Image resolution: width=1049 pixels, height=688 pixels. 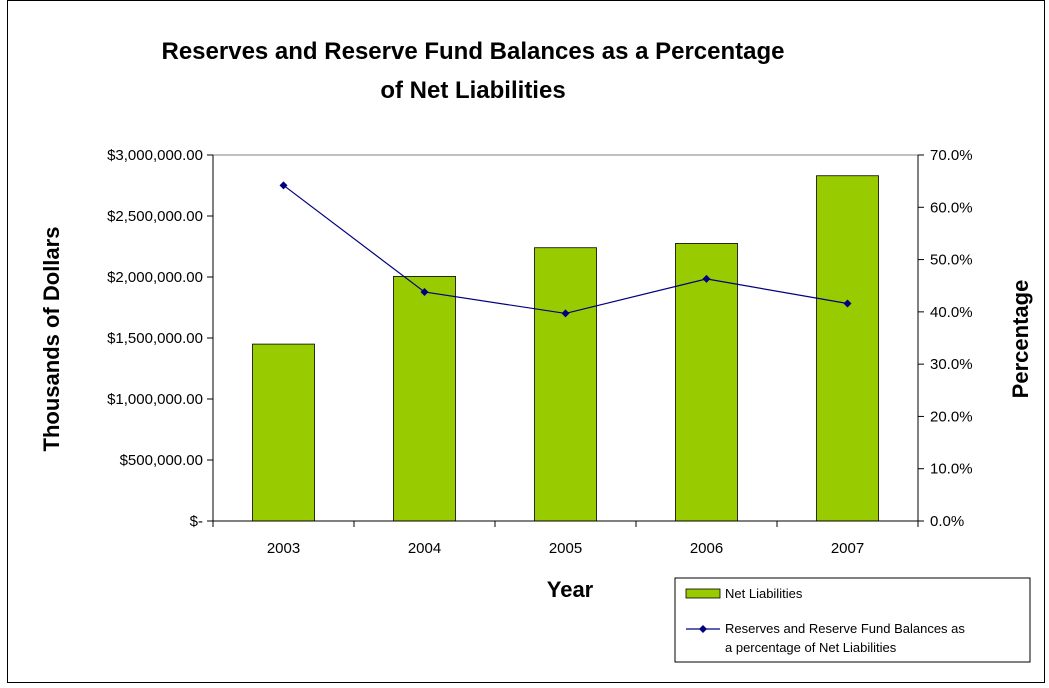 I want to click on bar-net-liabilities-2006, so click(x=706, y=382).